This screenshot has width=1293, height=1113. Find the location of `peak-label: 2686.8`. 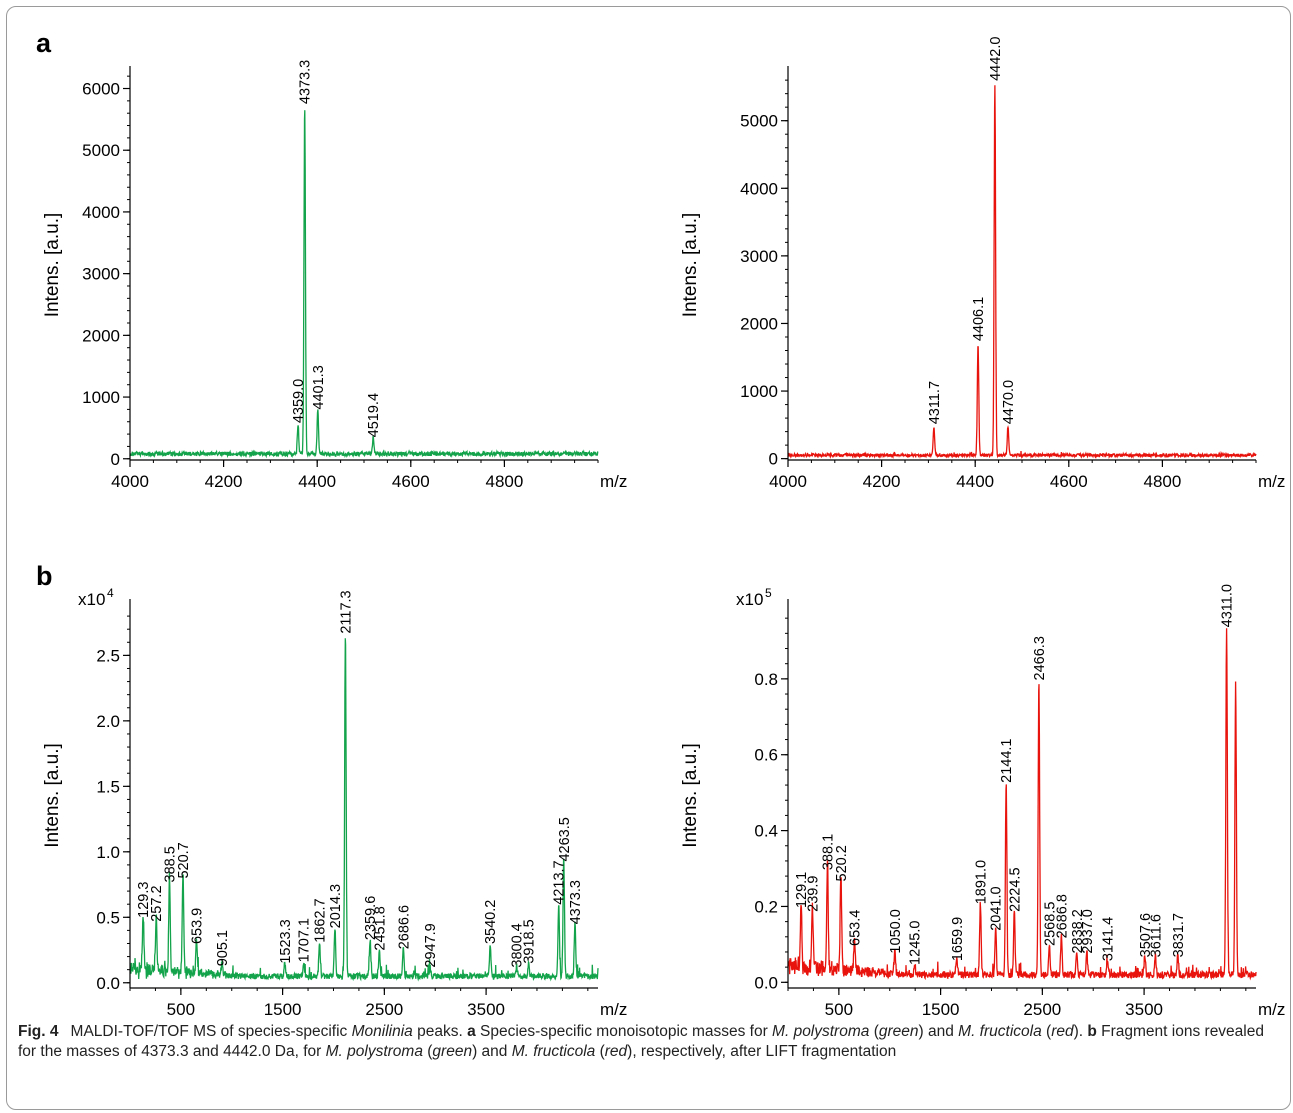

peak-label: 2686.8 is located at coordinates (1062, 916).